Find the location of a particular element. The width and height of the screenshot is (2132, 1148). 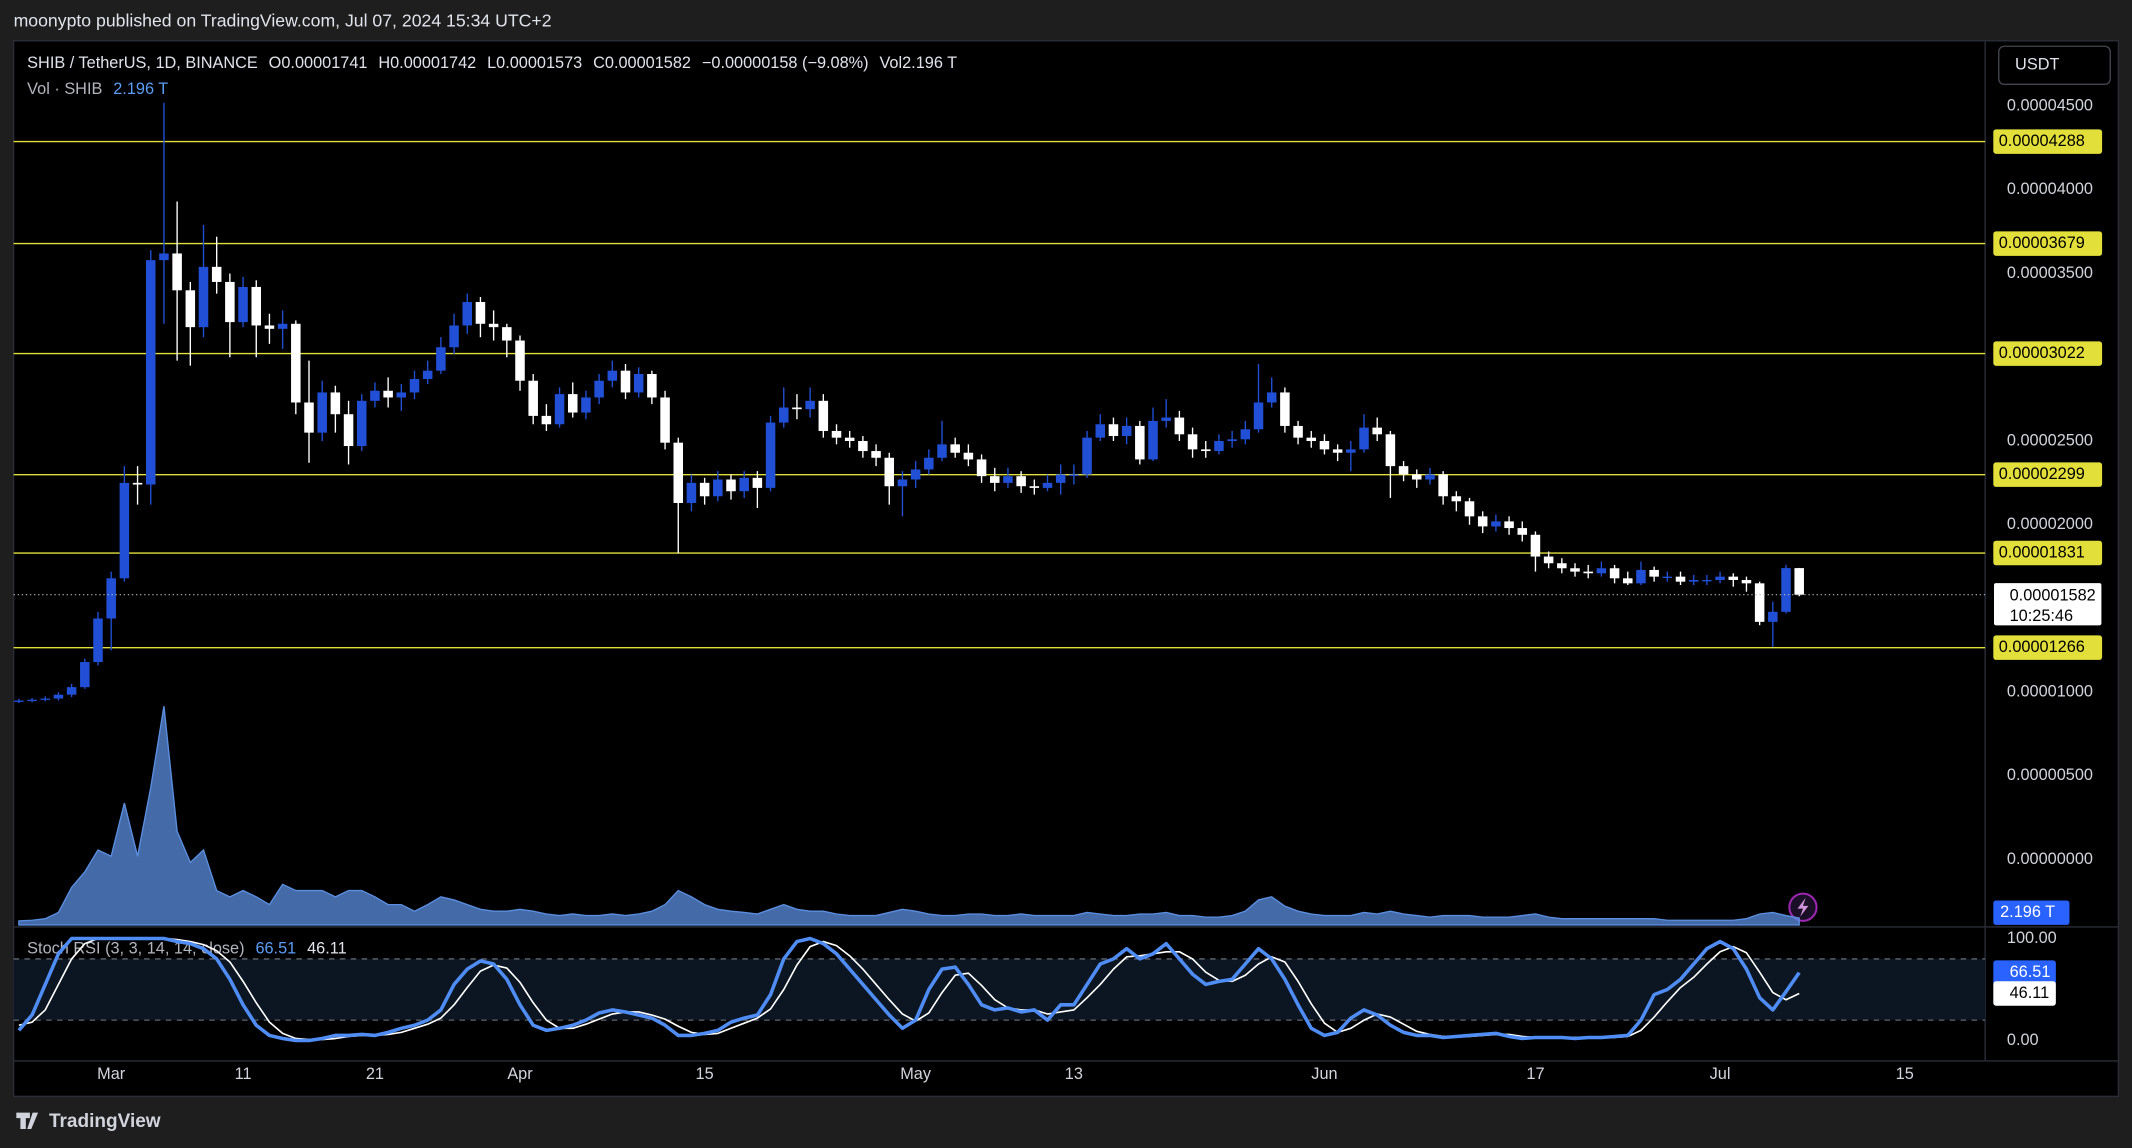

stoch-badge is located at coordinates (2024, 972).